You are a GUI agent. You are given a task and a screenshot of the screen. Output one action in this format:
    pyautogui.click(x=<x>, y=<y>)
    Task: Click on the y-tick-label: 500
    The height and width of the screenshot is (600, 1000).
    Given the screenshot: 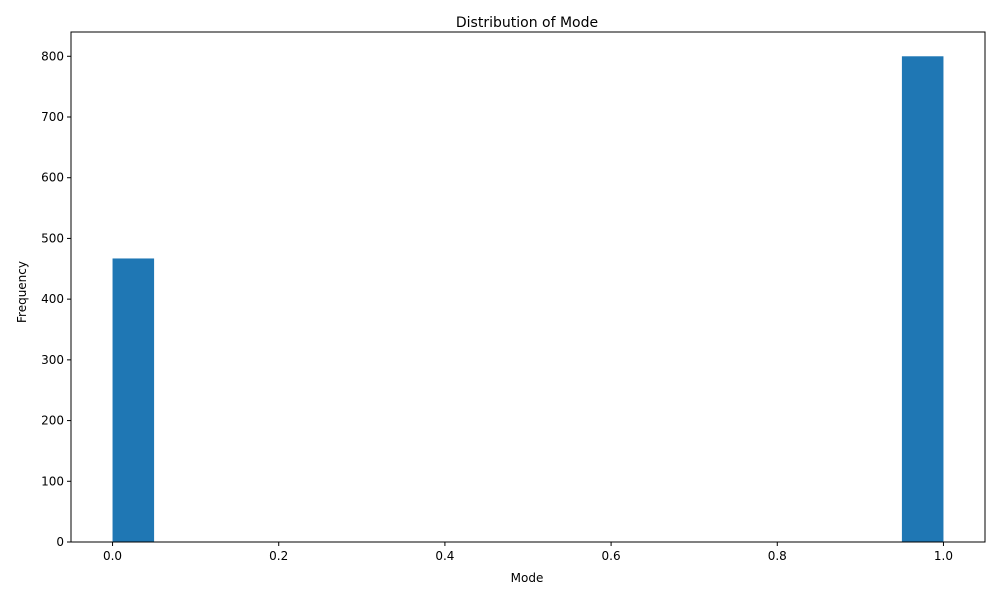 What is the action you would take?
    pyautogui.click(x=52, y=238)
    